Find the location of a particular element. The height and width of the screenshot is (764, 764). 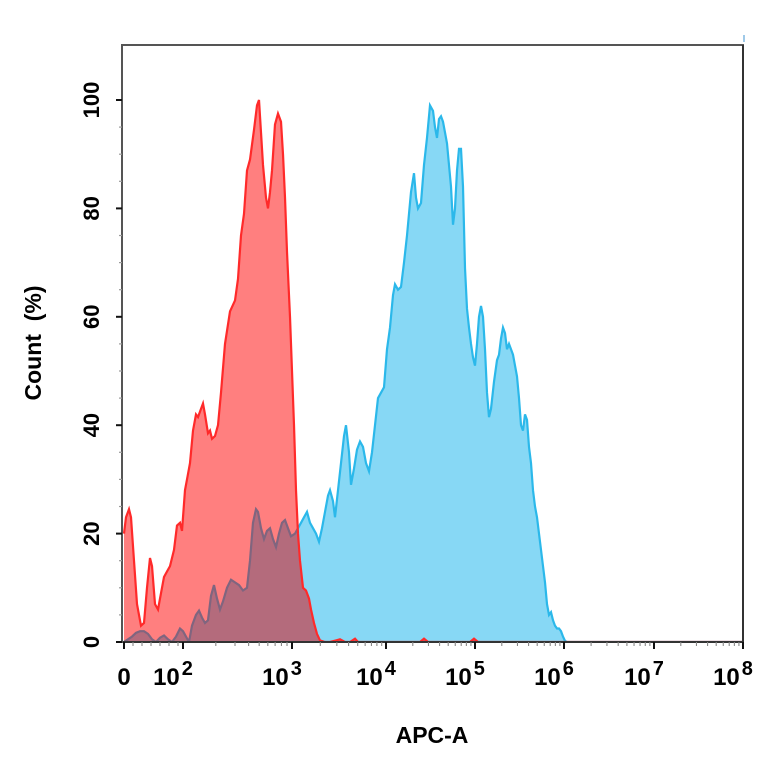

x-tick-label: 10 2 is located at coordinates (173, 674).